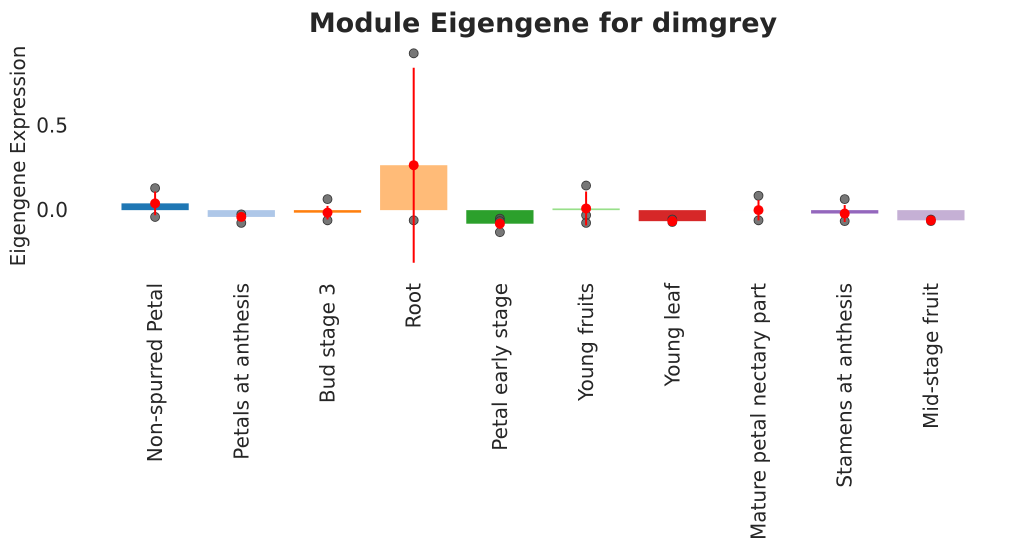 This screenshot has height=559, width=1018. What do you see at coordinates (500, 367) in the screenshot?
I see `x-tick-label: Petal early stage` at bounding box center [500, 367].